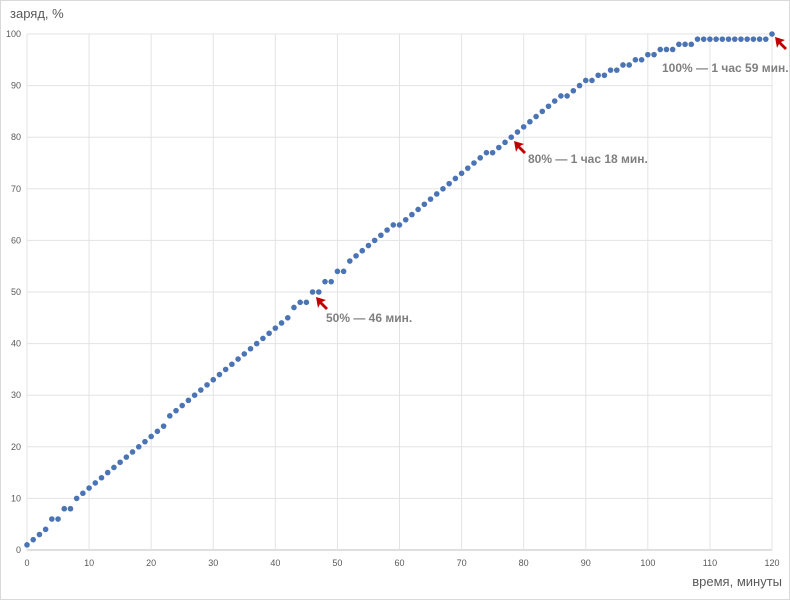 The width and height of the screenshot is (790, 600). I want to click on y-tick-label: 50, so click(16, 292).